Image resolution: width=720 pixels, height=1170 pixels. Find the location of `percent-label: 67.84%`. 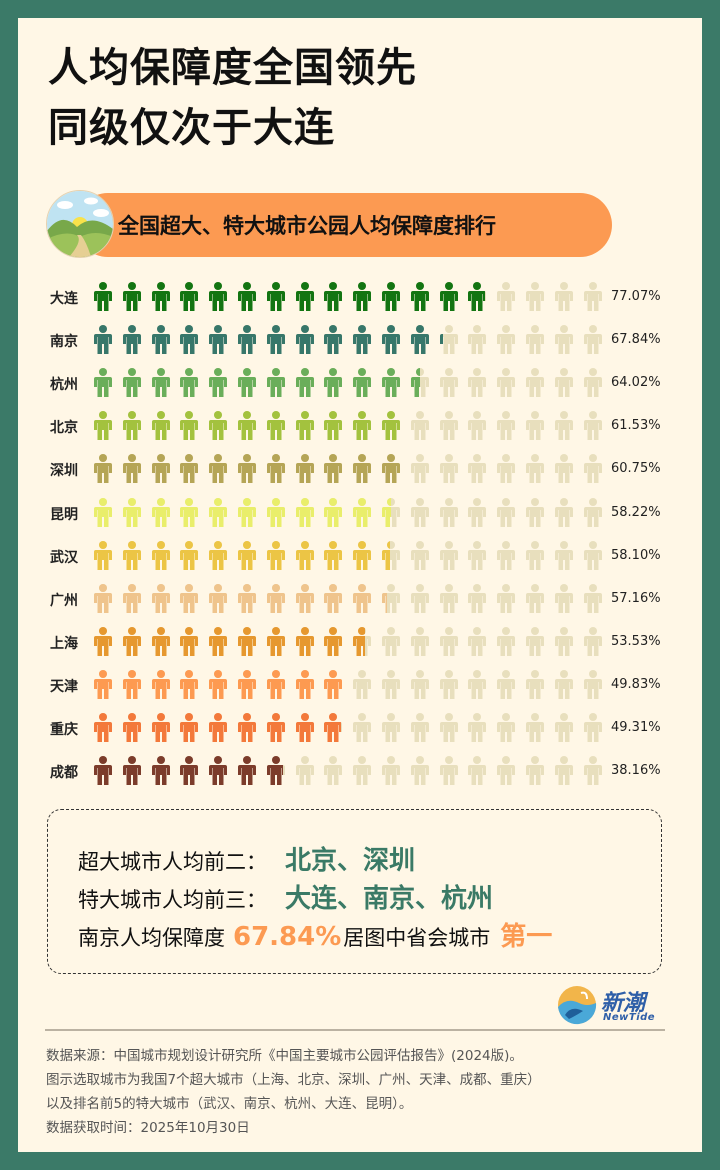

percent-label: 67.84% is located at coordinates (636, 340).